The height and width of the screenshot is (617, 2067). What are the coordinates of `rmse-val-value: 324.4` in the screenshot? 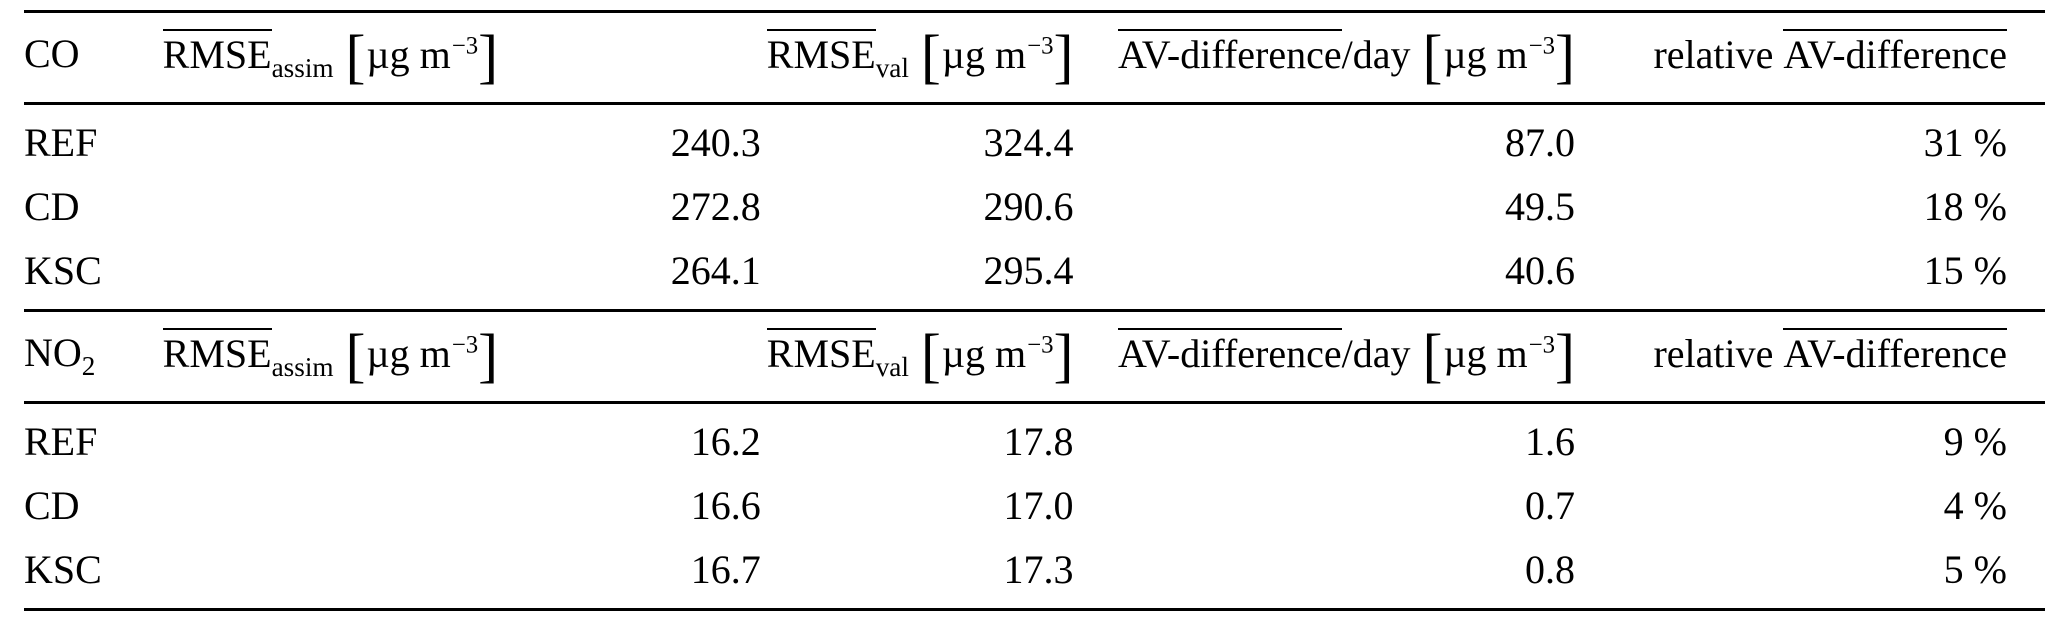 It's located at (1028, 142).